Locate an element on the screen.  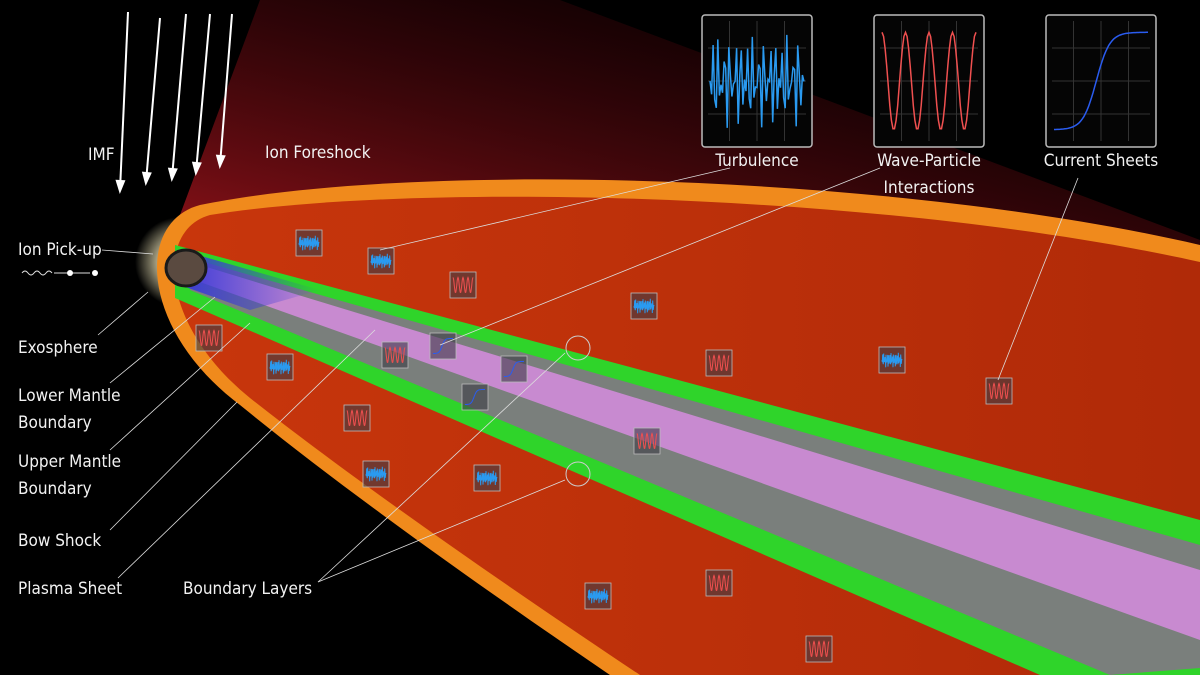
label: Exosphere is located at coordinates (58, 348).